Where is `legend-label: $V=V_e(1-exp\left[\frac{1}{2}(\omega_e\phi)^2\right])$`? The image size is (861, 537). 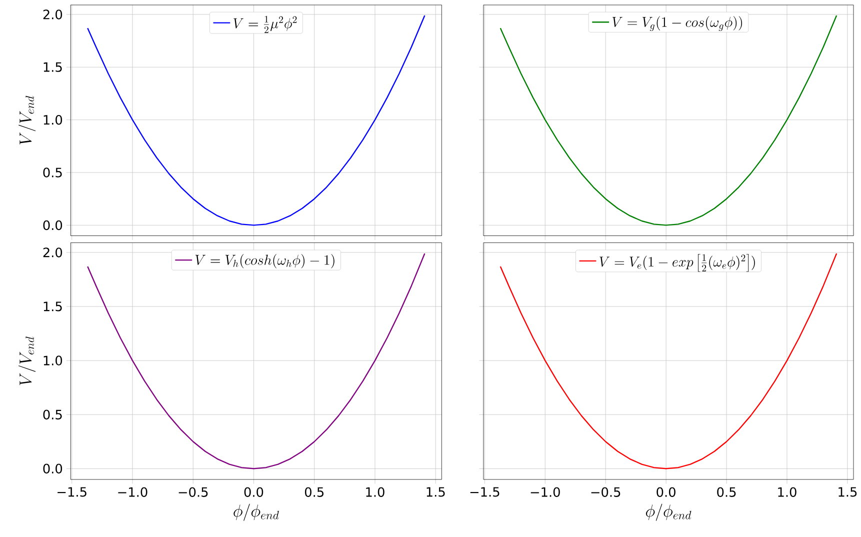
legend-label: $V=V_e(1-exp\left[\frac{1}{2}(\omega_e\phi)^2\right])$ is located at coordinates (677, 263).